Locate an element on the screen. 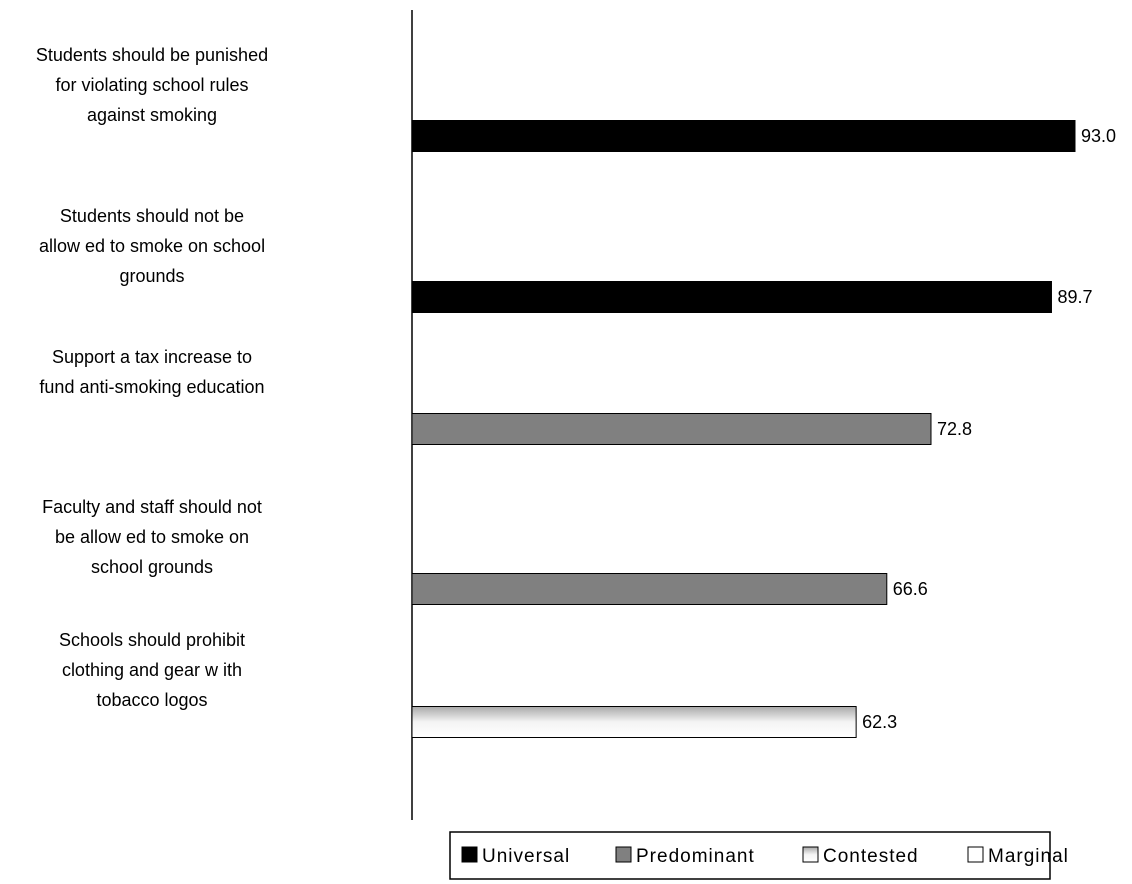  legend-label: Universal is located at coordinates (526, 856).